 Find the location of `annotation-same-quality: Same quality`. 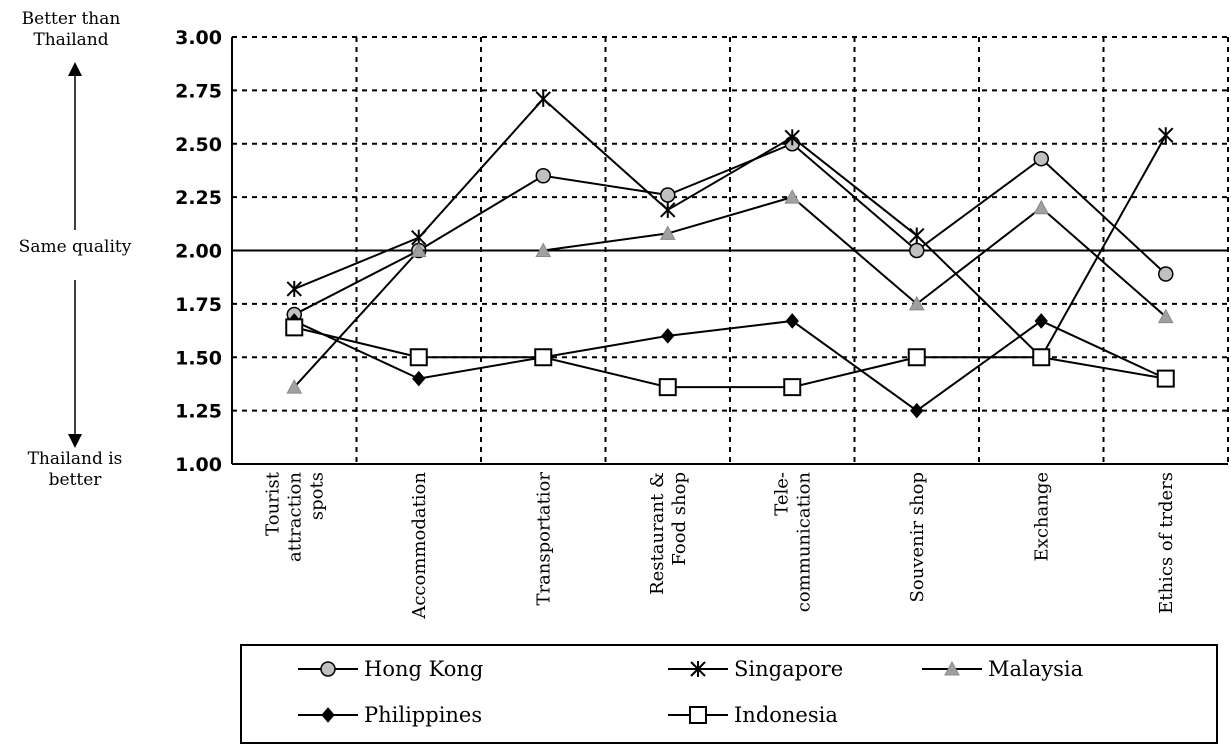

annotation-same-quality: Same quality is located at coordinates (75, 247).